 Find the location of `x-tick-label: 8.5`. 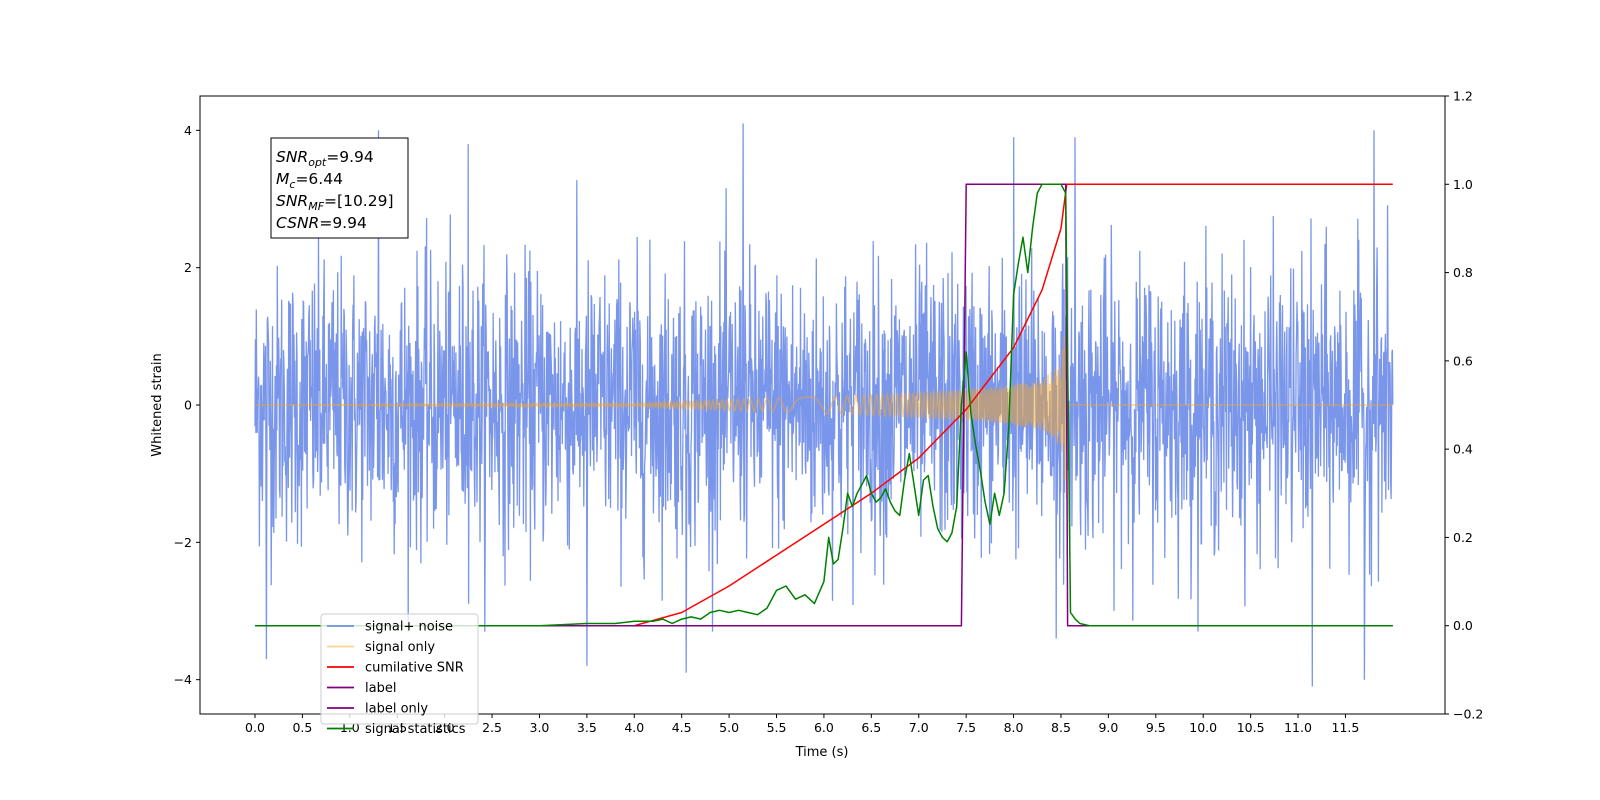

x-tick-label: 8.5 is located at coordinates (1061, 727).